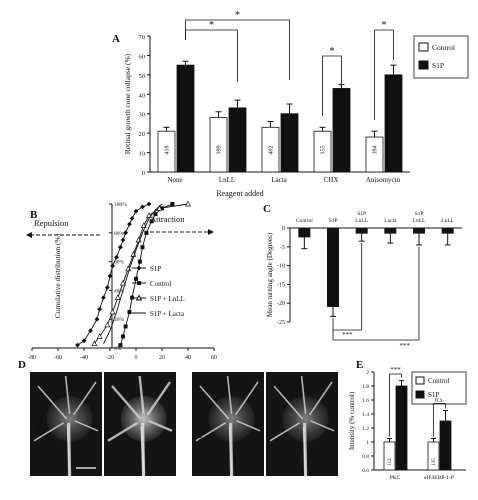 The image size is (478, 500). I want to click on panel-e-y-tick-label: 0.8, so click(365, 457).